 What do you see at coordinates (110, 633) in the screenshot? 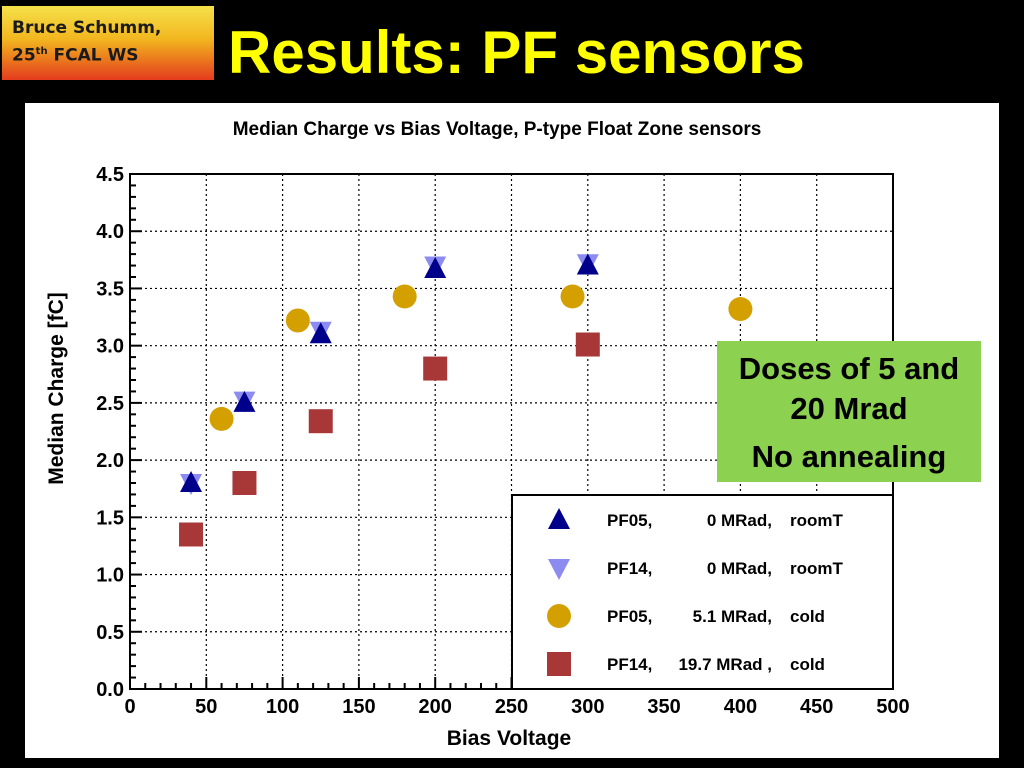
I see `y-tick-label: 0.5` at bounding box center [110, 633].